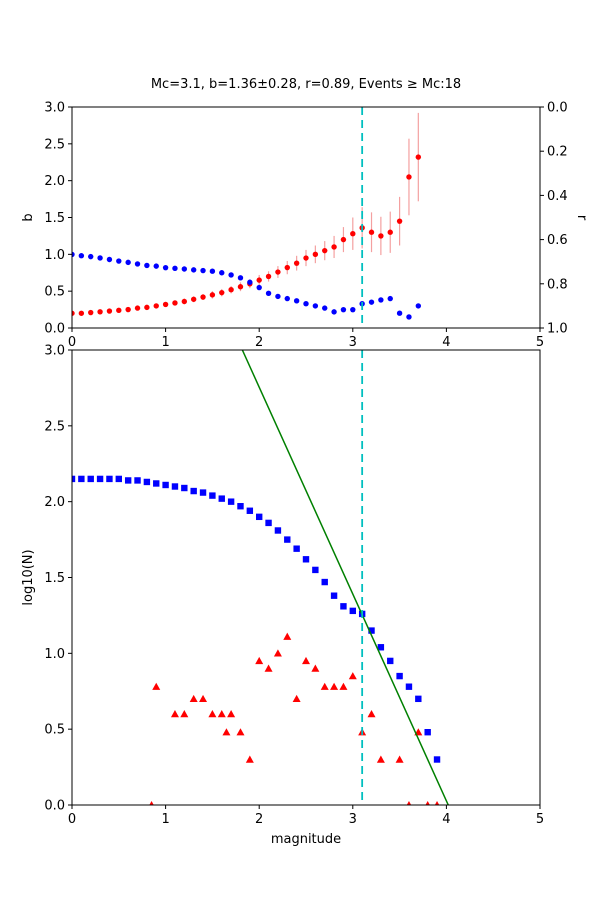  I want to click on svg-text: b, so click(28, 217).